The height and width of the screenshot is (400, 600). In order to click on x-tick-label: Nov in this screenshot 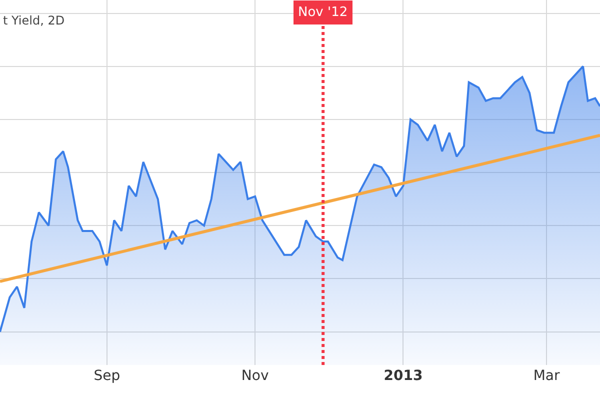, I will do `click(255, 376)`.